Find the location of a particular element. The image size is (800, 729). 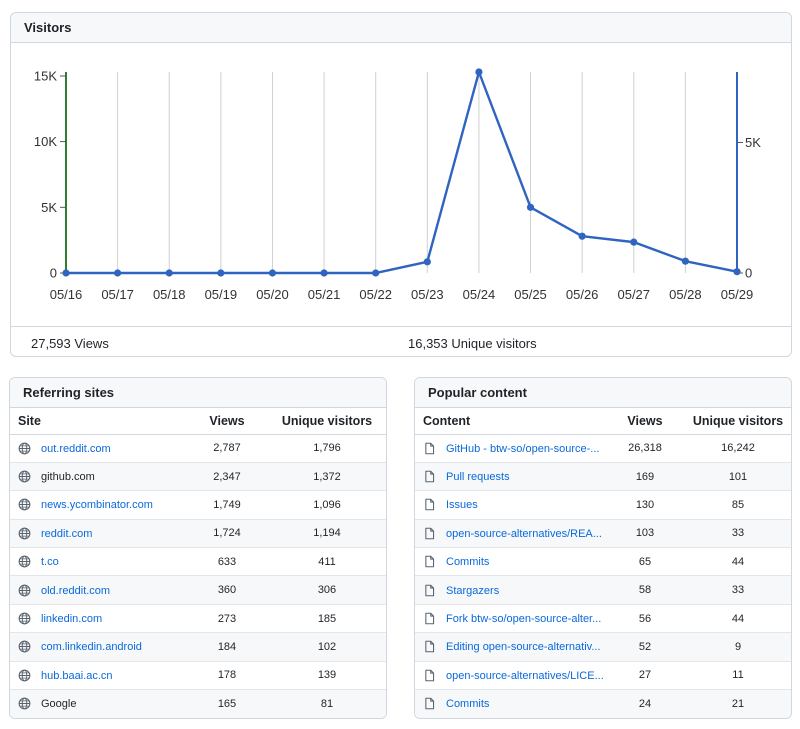

content-row: Fork btw-so/open-source-alter... 56 44 is located at coordinates (603, 618).